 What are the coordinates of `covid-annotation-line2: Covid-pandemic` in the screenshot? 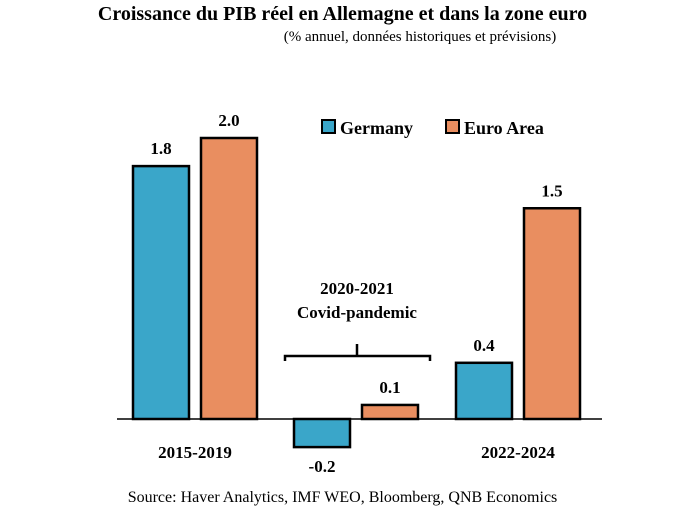 It's located at (357, 312).